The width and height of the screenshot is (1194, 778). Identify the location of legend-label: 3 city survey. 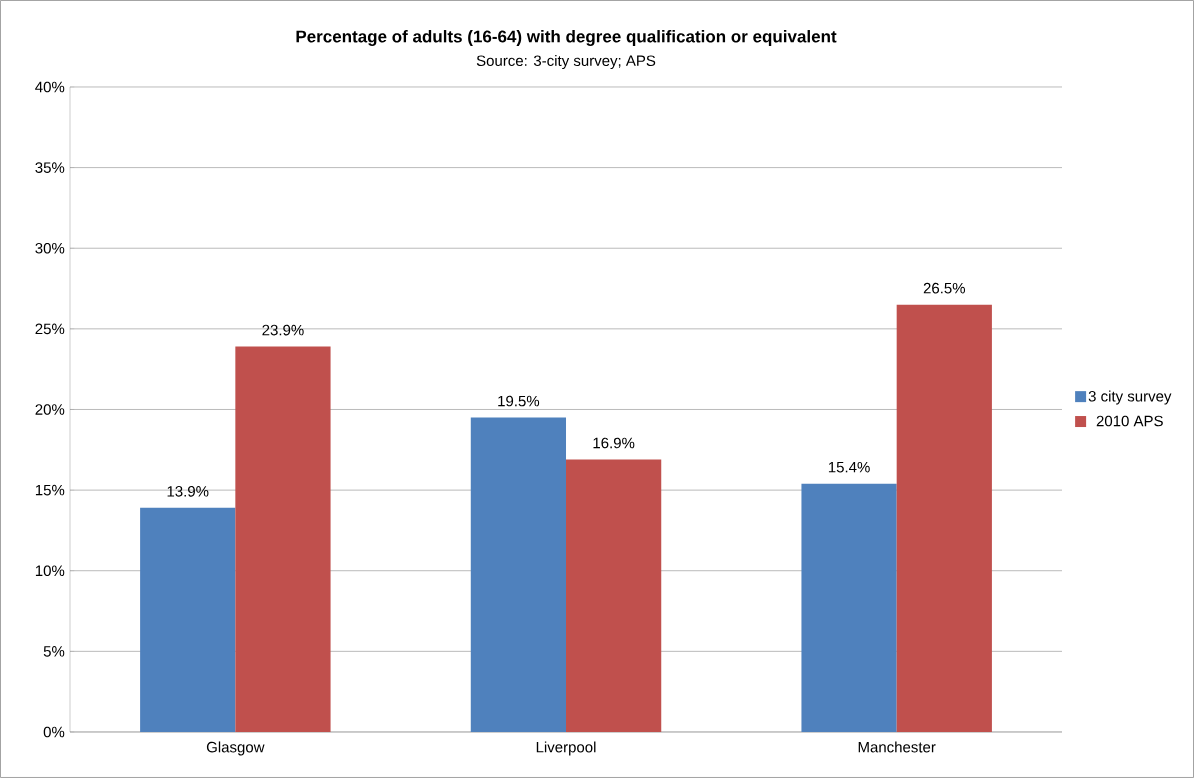
(1130, 397).